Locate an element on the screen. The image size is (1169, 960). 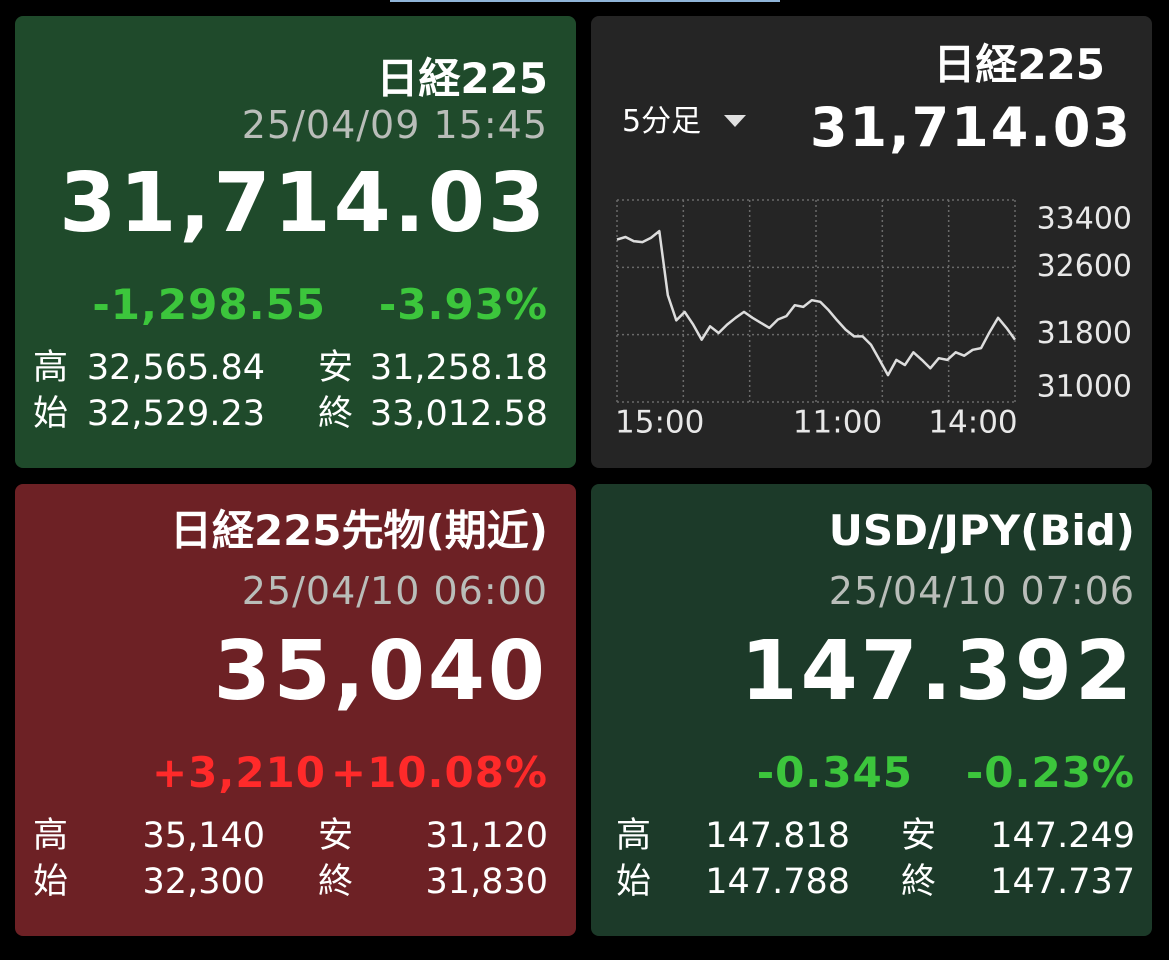
chart: 31000 31800 32600 33400 15:00 11:00 14:00 is located at coordinates (873, 320).